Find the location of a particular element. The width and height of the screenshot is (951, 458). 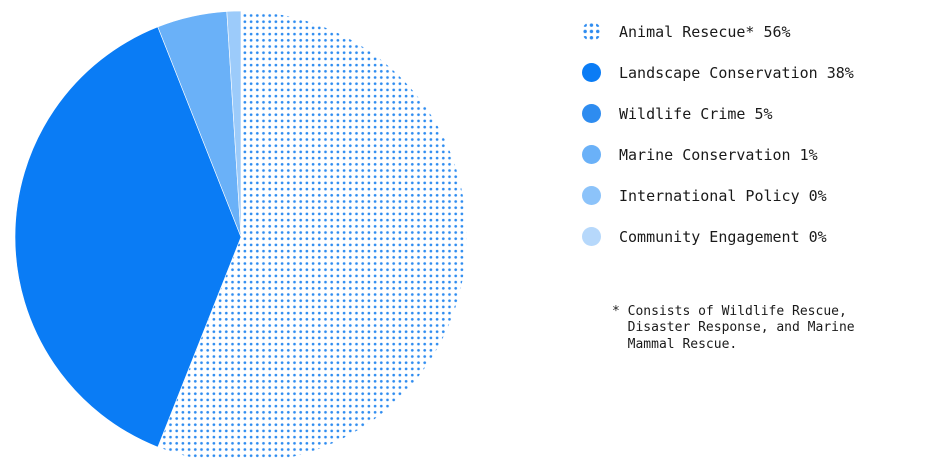

legend-swatch-landscape-conservation is located at coordinates (591, 72).